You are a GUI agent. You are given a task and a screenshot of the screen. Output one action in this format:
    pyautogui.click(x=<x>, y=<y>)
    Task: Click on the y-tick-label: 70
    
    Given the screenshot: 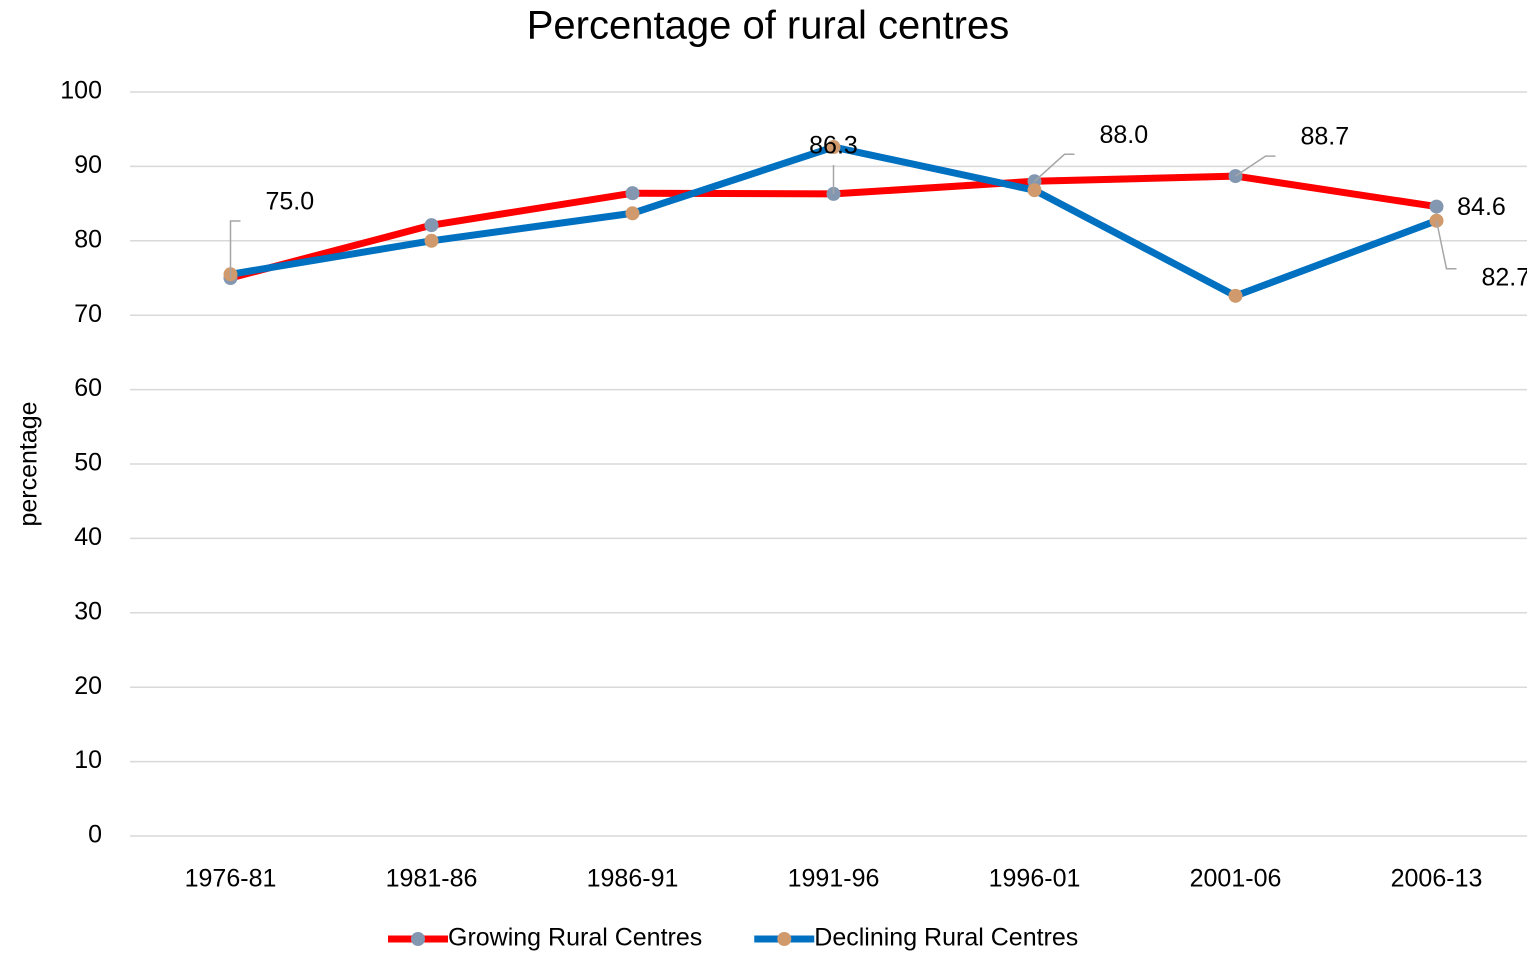 What is the action you would take?
    pyautogui.click(x=88, y=314)
    